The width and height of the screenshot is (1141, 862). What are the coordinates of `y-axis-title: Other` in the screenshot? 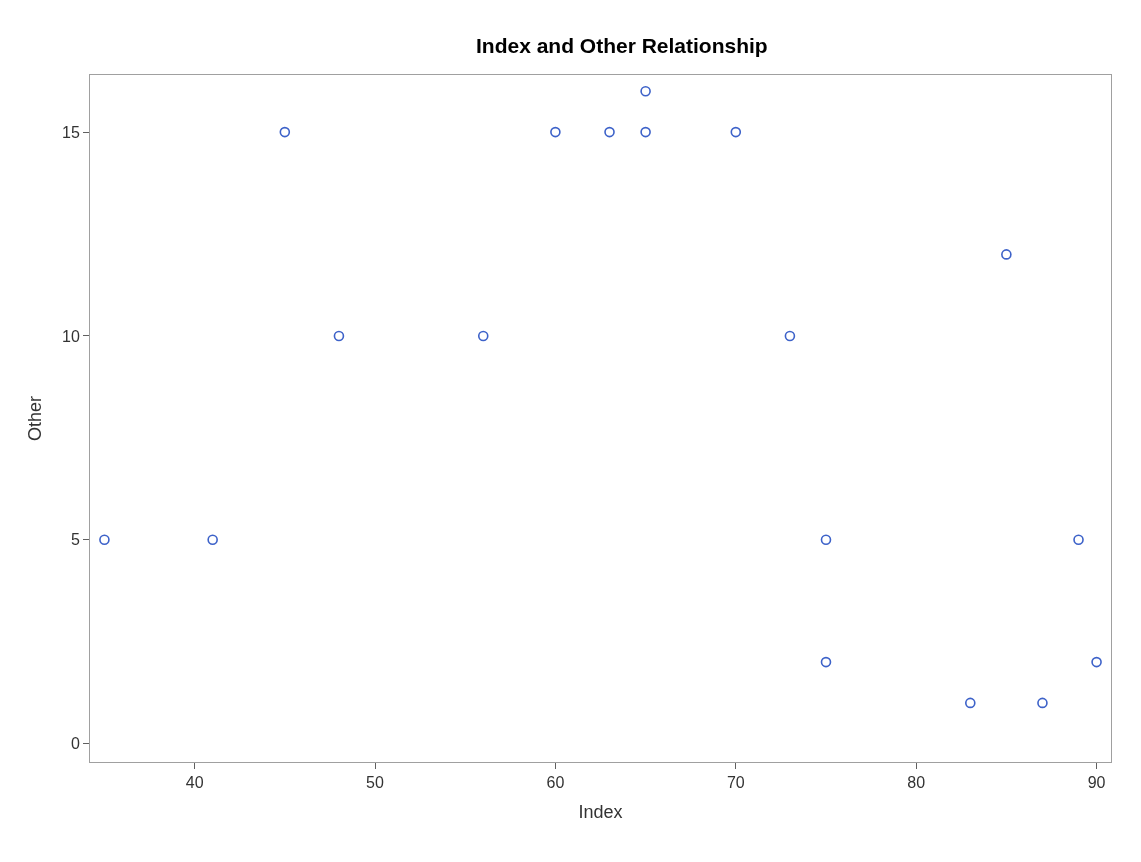 It's located at (35, 418).